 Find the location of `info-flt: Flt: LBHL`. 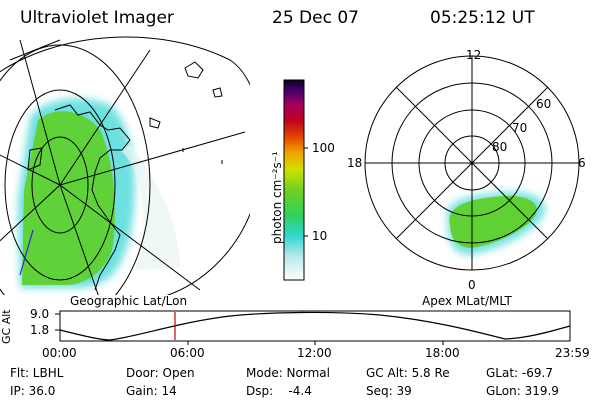

info-flt: Flt: LBHL is located at coordinates (37, 373).